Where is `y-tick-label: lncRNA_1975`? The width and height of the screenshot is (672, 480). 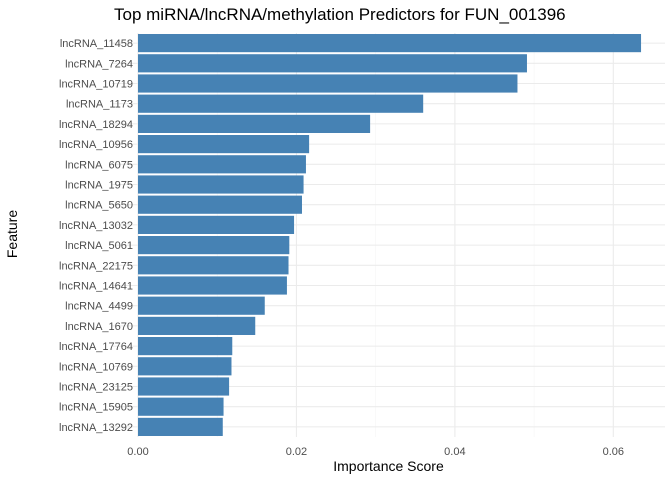 y-tick-label: lncRNA_1975 is located at coordinates (99, 186).